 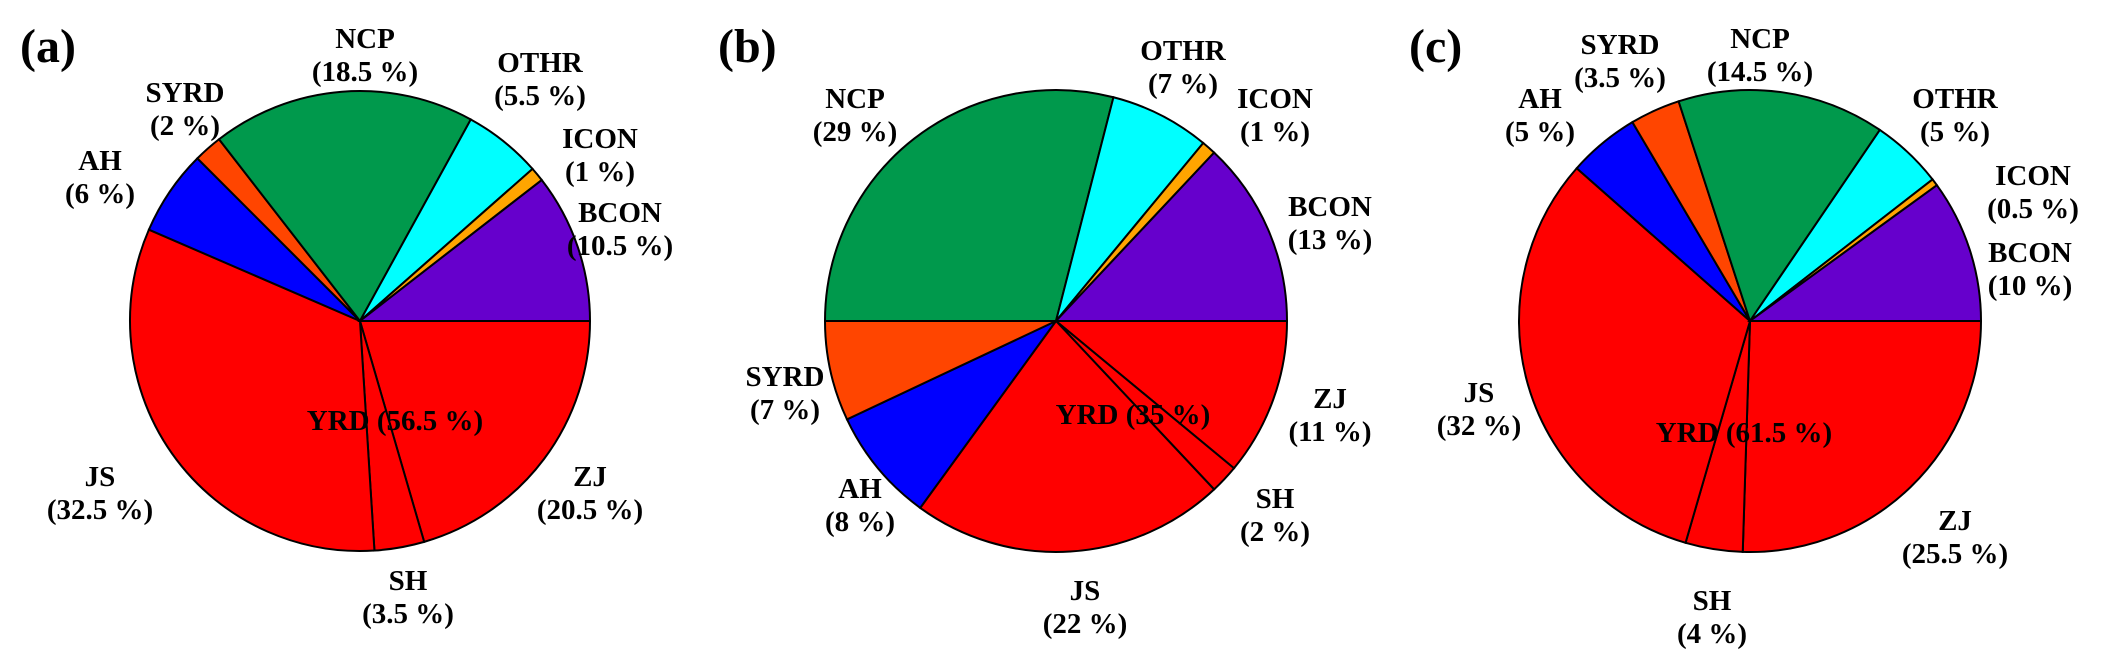 I want to click on slice-percent: (32.5 %), so click(x=100, y=510).